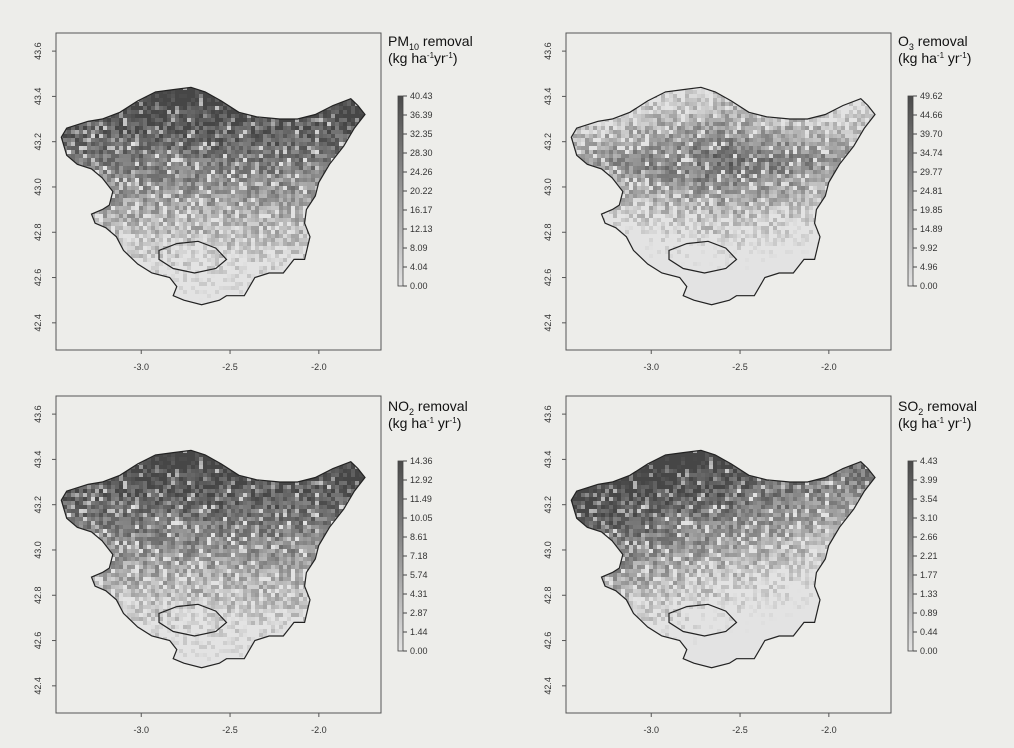 This screenshot has width=1014, height=748. Describe the element at coordinates (931, 172) in the screenshot. I see `legend-value: 29.77` at that location.